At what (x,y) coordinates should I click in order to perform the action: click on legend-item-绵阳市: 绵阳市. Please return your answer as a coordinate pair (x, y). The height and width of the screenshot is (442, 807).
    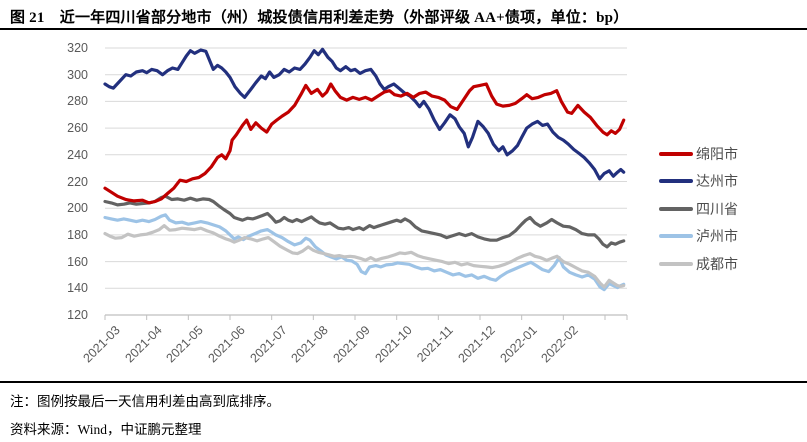
    Looking at the image, I should click on (698, 154).